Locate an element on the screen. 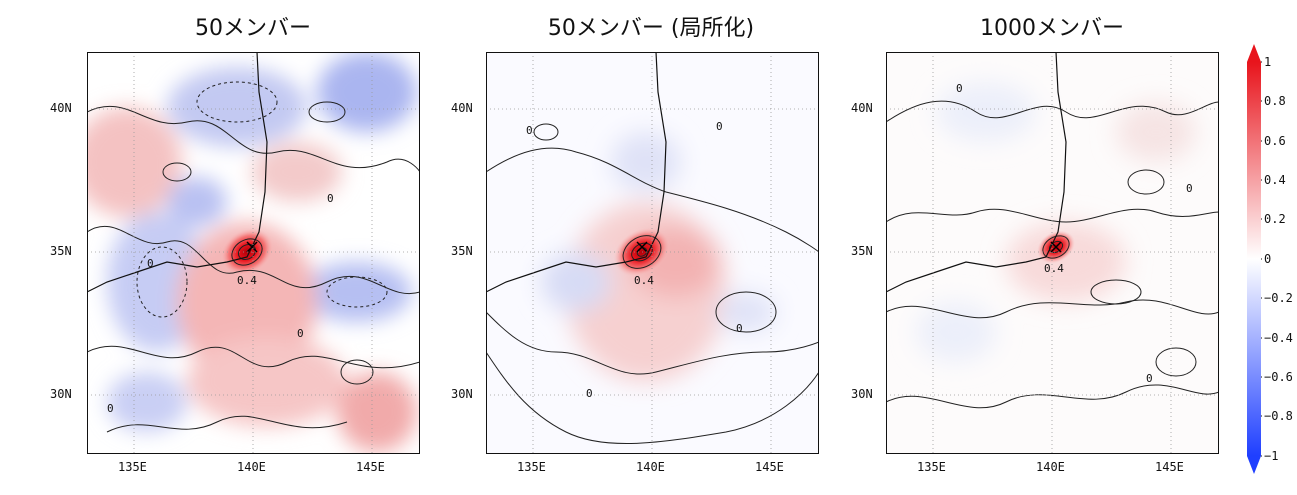 Image resolution: width=1297 pixels, height=495 pixels. colorbar-tick-label: −0.4 is located at coordinates (1278, 338).